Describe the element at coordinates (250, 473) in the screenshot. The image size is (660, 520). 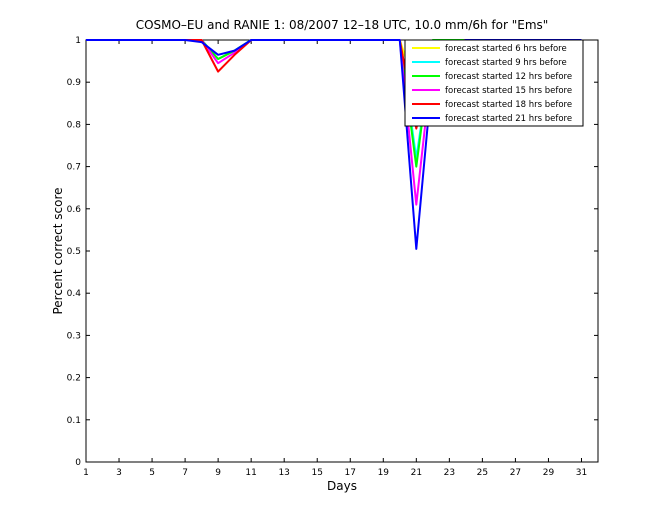
I see `x-tick-label: 11` at that location.